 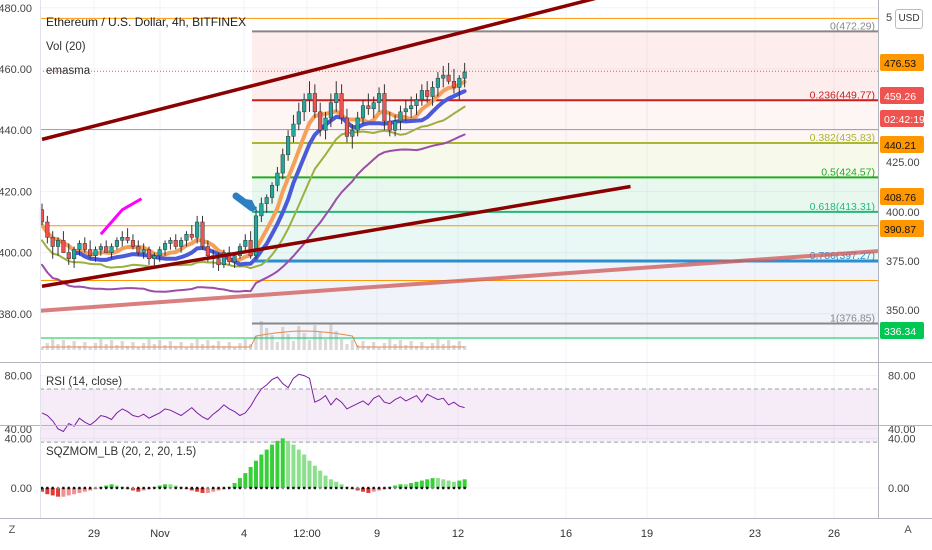 I want to click on rsi-axis-label: 80.00, so click(x=18, y=377).